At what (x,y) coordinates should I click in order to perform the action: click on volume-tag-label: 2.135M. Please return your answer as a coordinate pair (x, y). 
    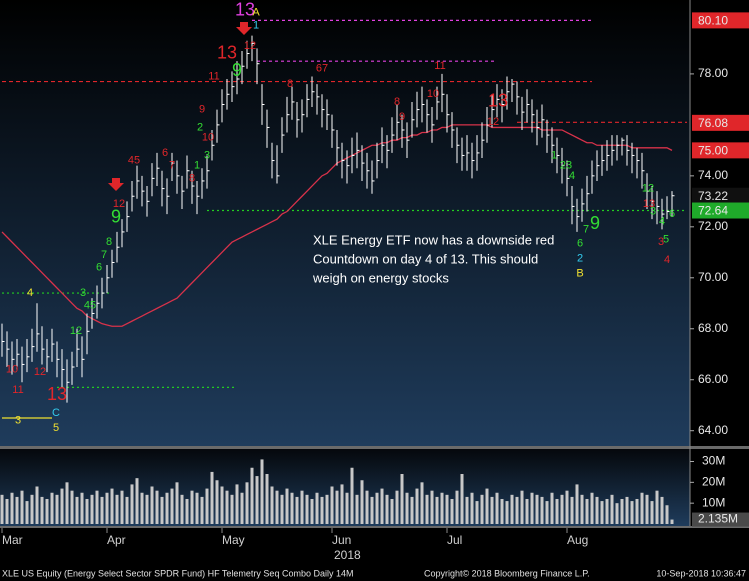
    Looking at the image, I should click on (718, 519).